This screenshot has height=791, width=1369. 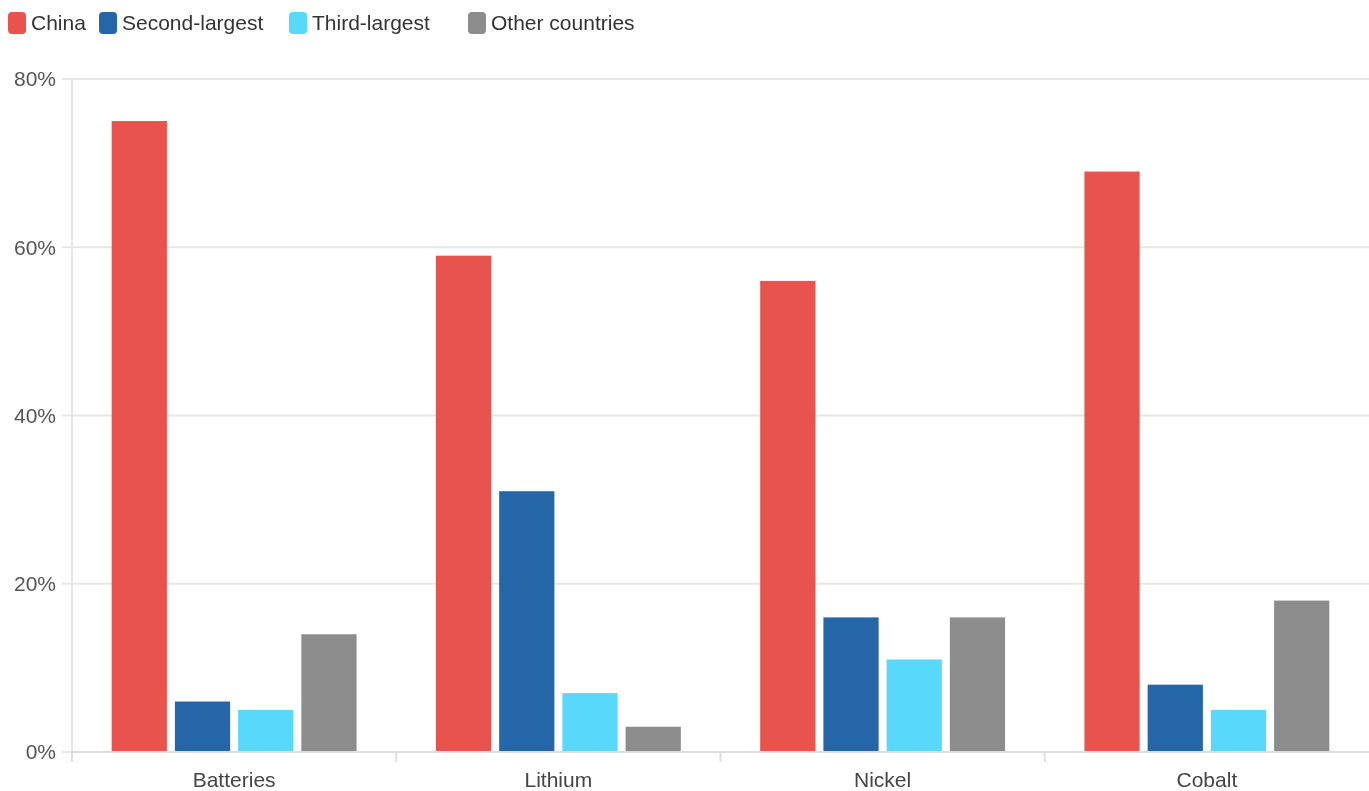 What do you see at coordinates (34, 79) in the screenshot?
I see `y-tick-label: 80%` at bounding box center [34, 79].